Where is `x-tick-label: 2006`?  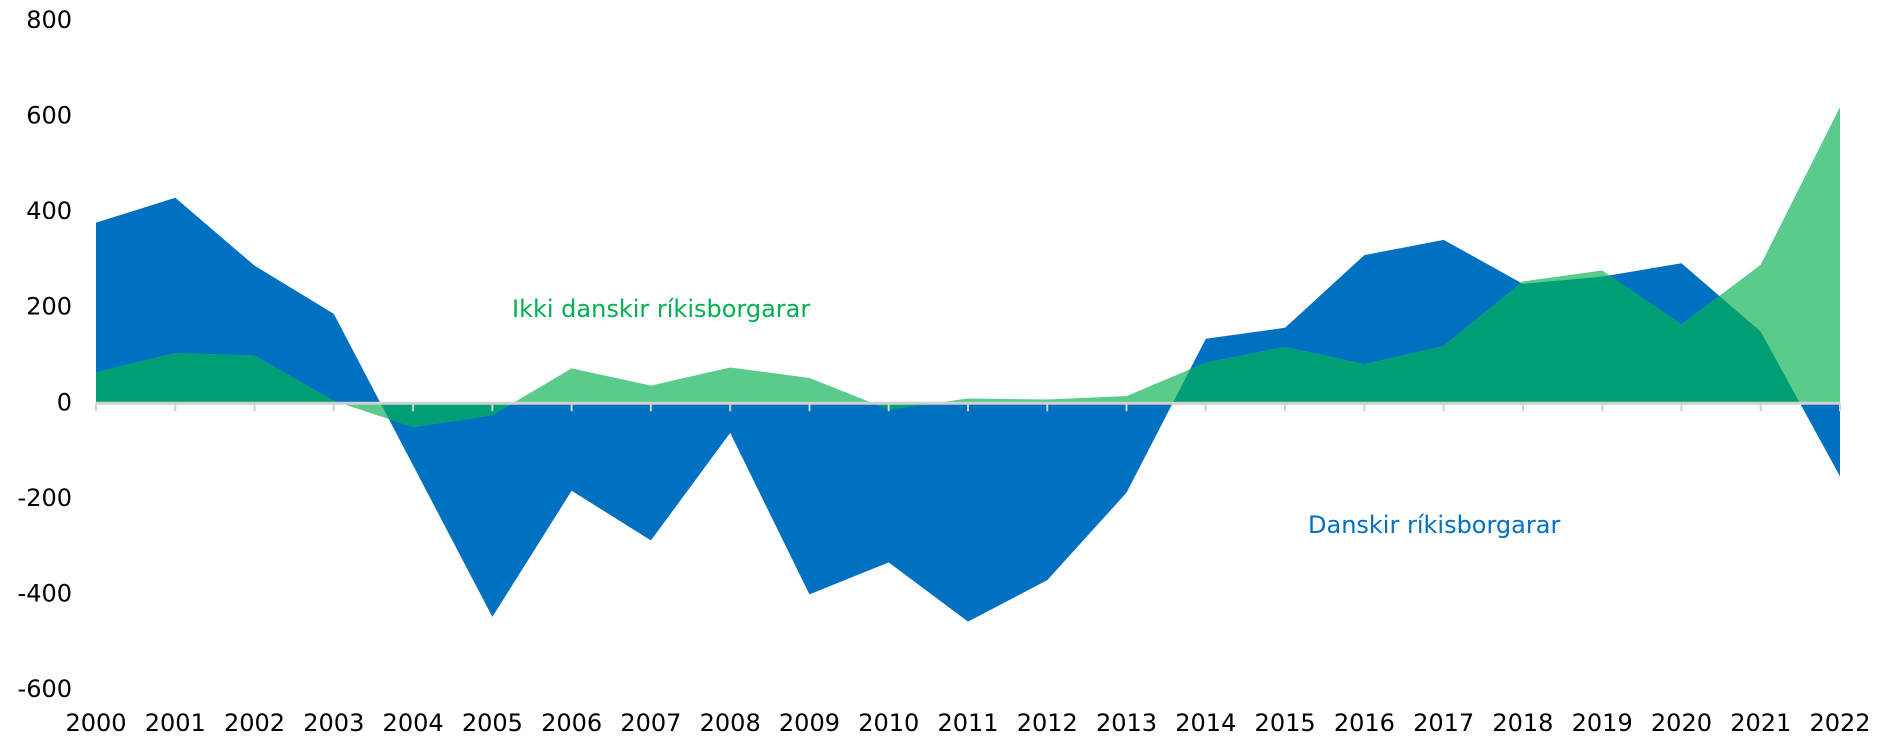 x-tick-label: 2006 is located at coordinates (571, 723).